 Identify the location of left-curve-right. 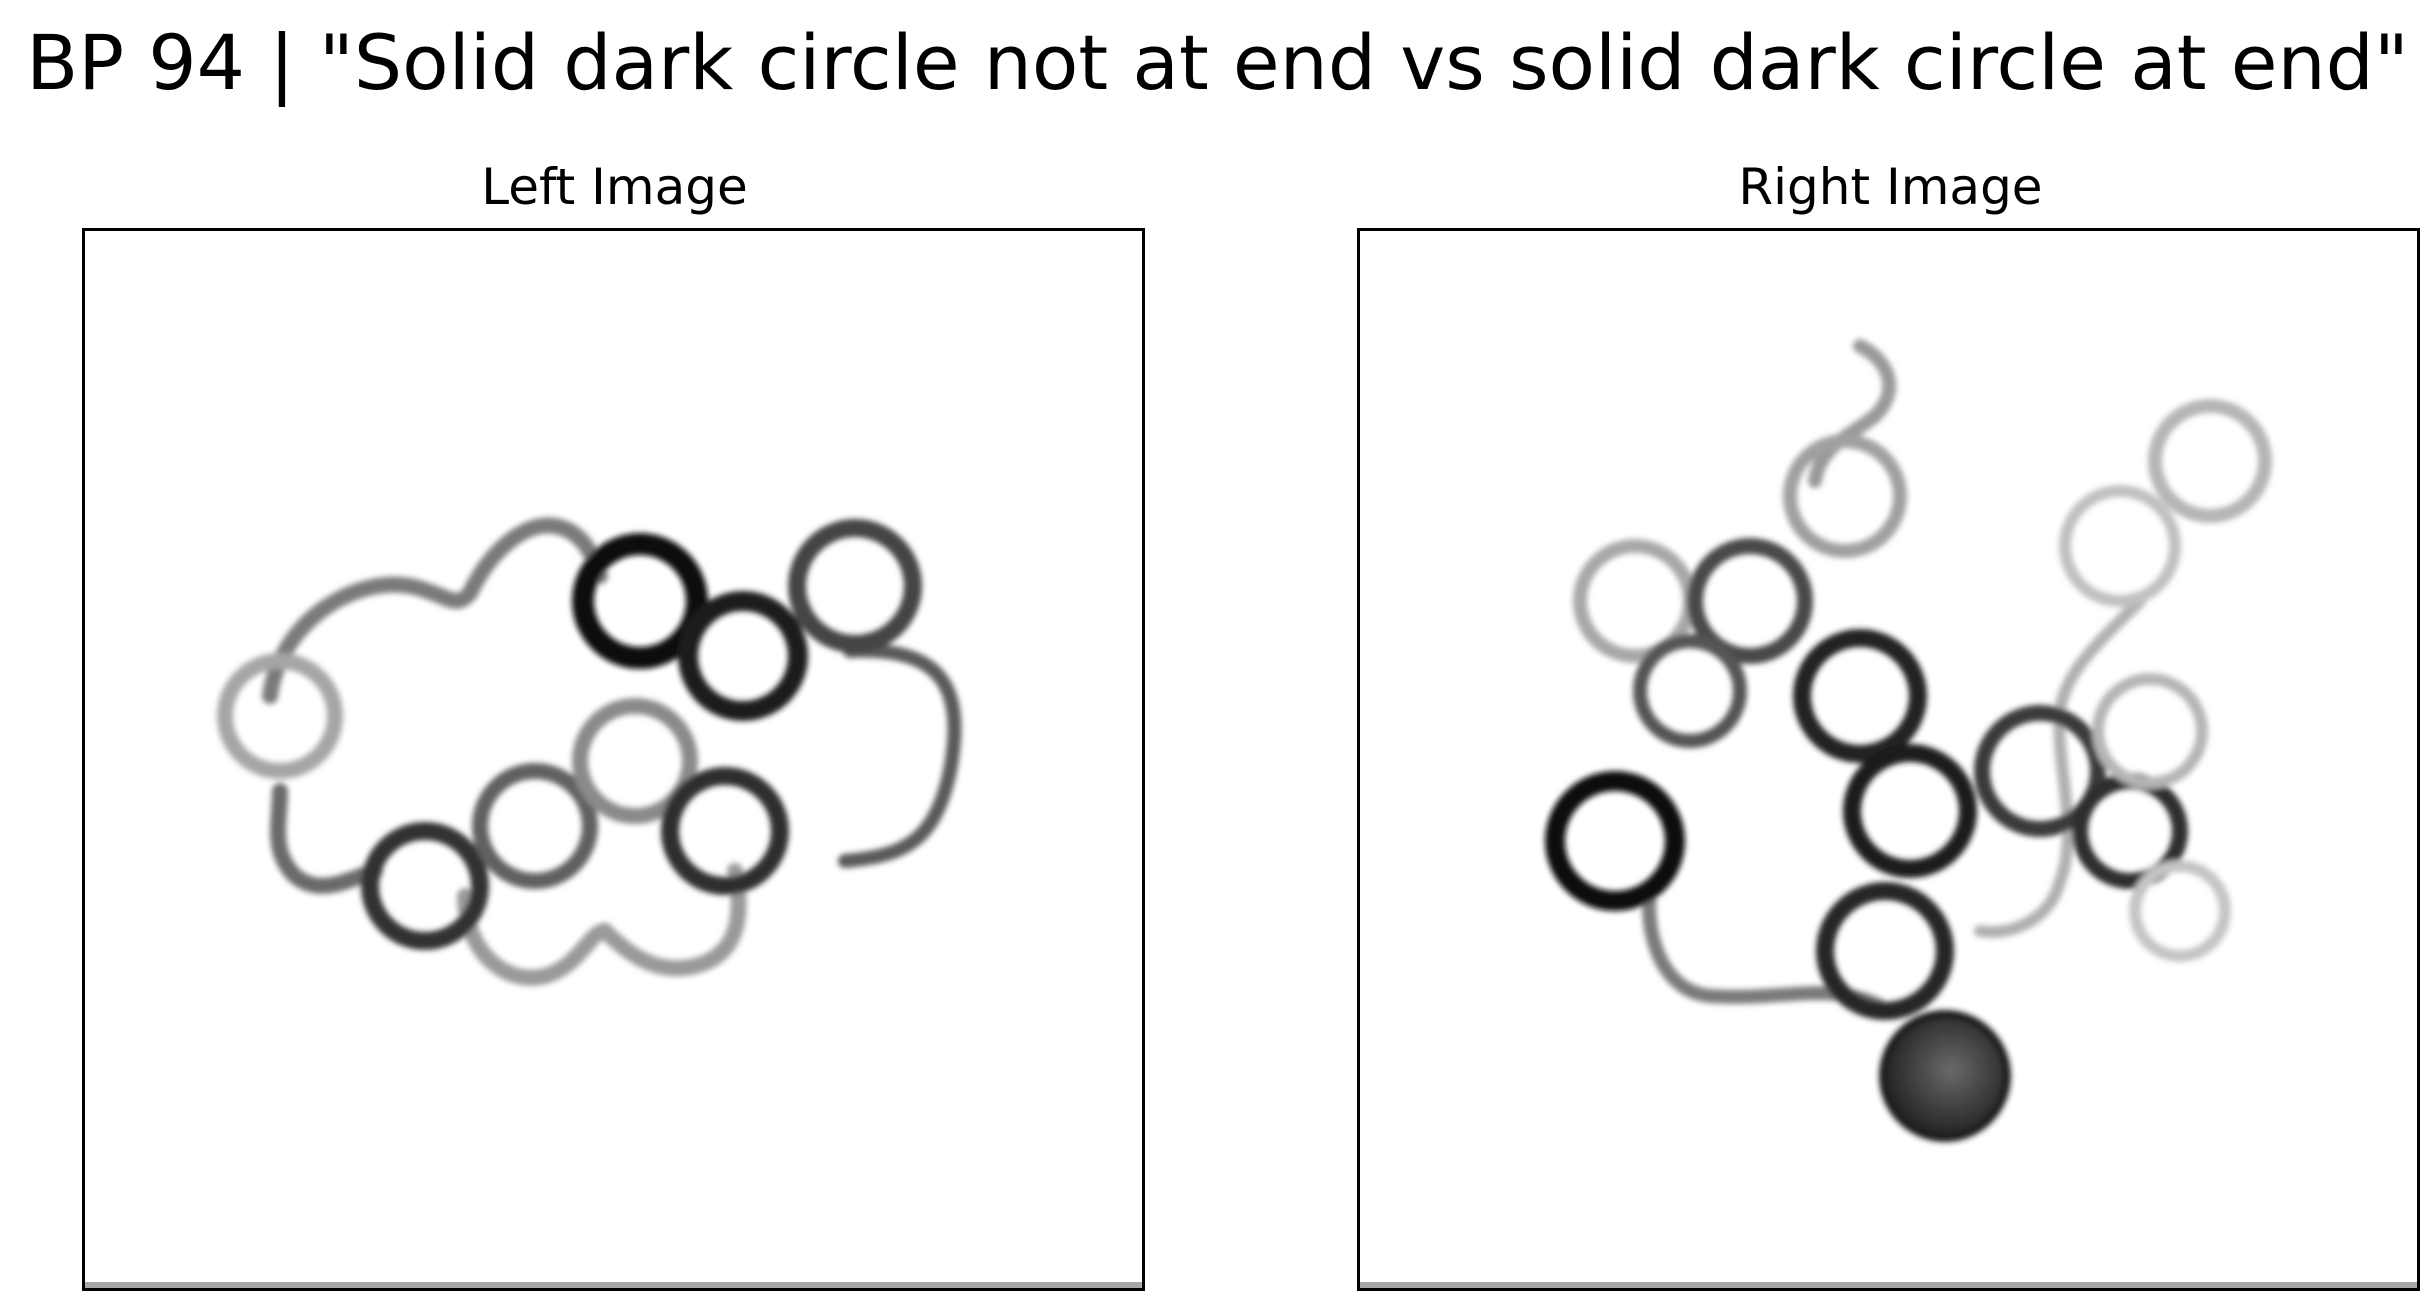
(900, 755).